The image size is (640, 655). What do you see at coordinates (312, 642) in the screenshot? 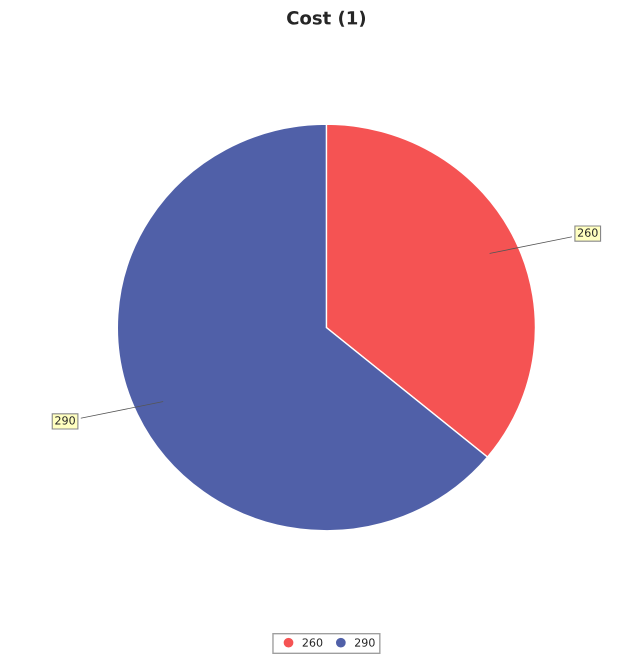
I see `legend-label: 260` at bounding box center [312, 642].